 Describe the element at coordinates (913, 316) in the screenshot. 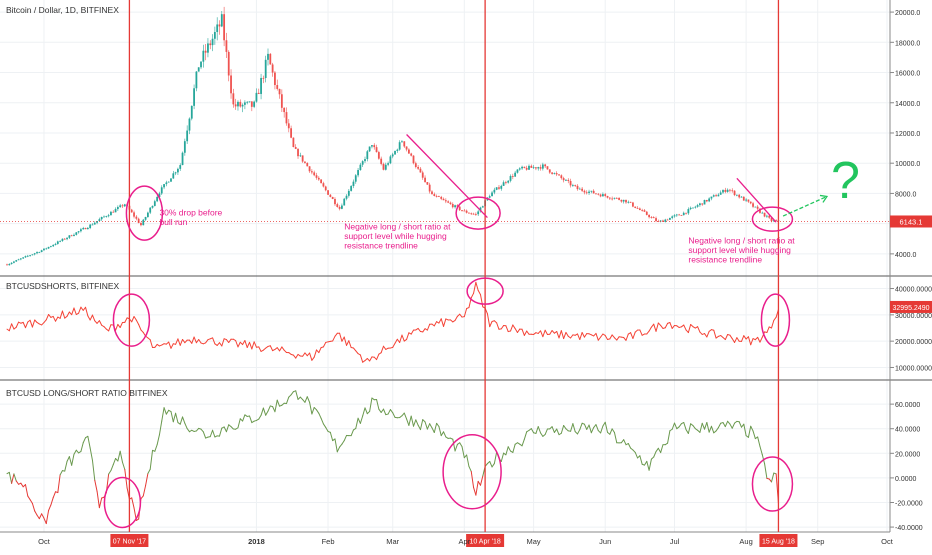

I see `y-tick-label: 30000.0000` at that location.